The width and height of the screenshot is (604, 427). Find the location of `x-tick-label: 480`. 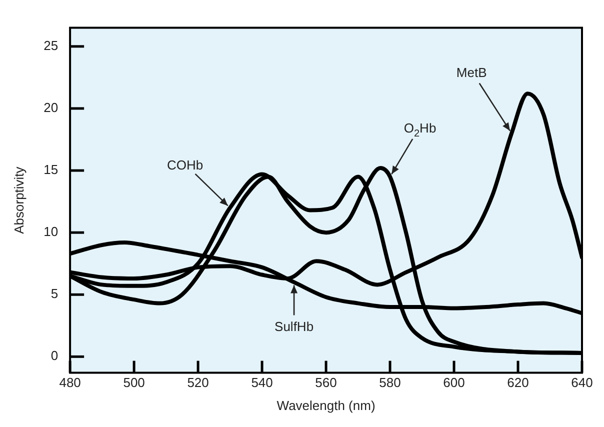

x-tick-label: 480 is located at coordinates (70, 382).